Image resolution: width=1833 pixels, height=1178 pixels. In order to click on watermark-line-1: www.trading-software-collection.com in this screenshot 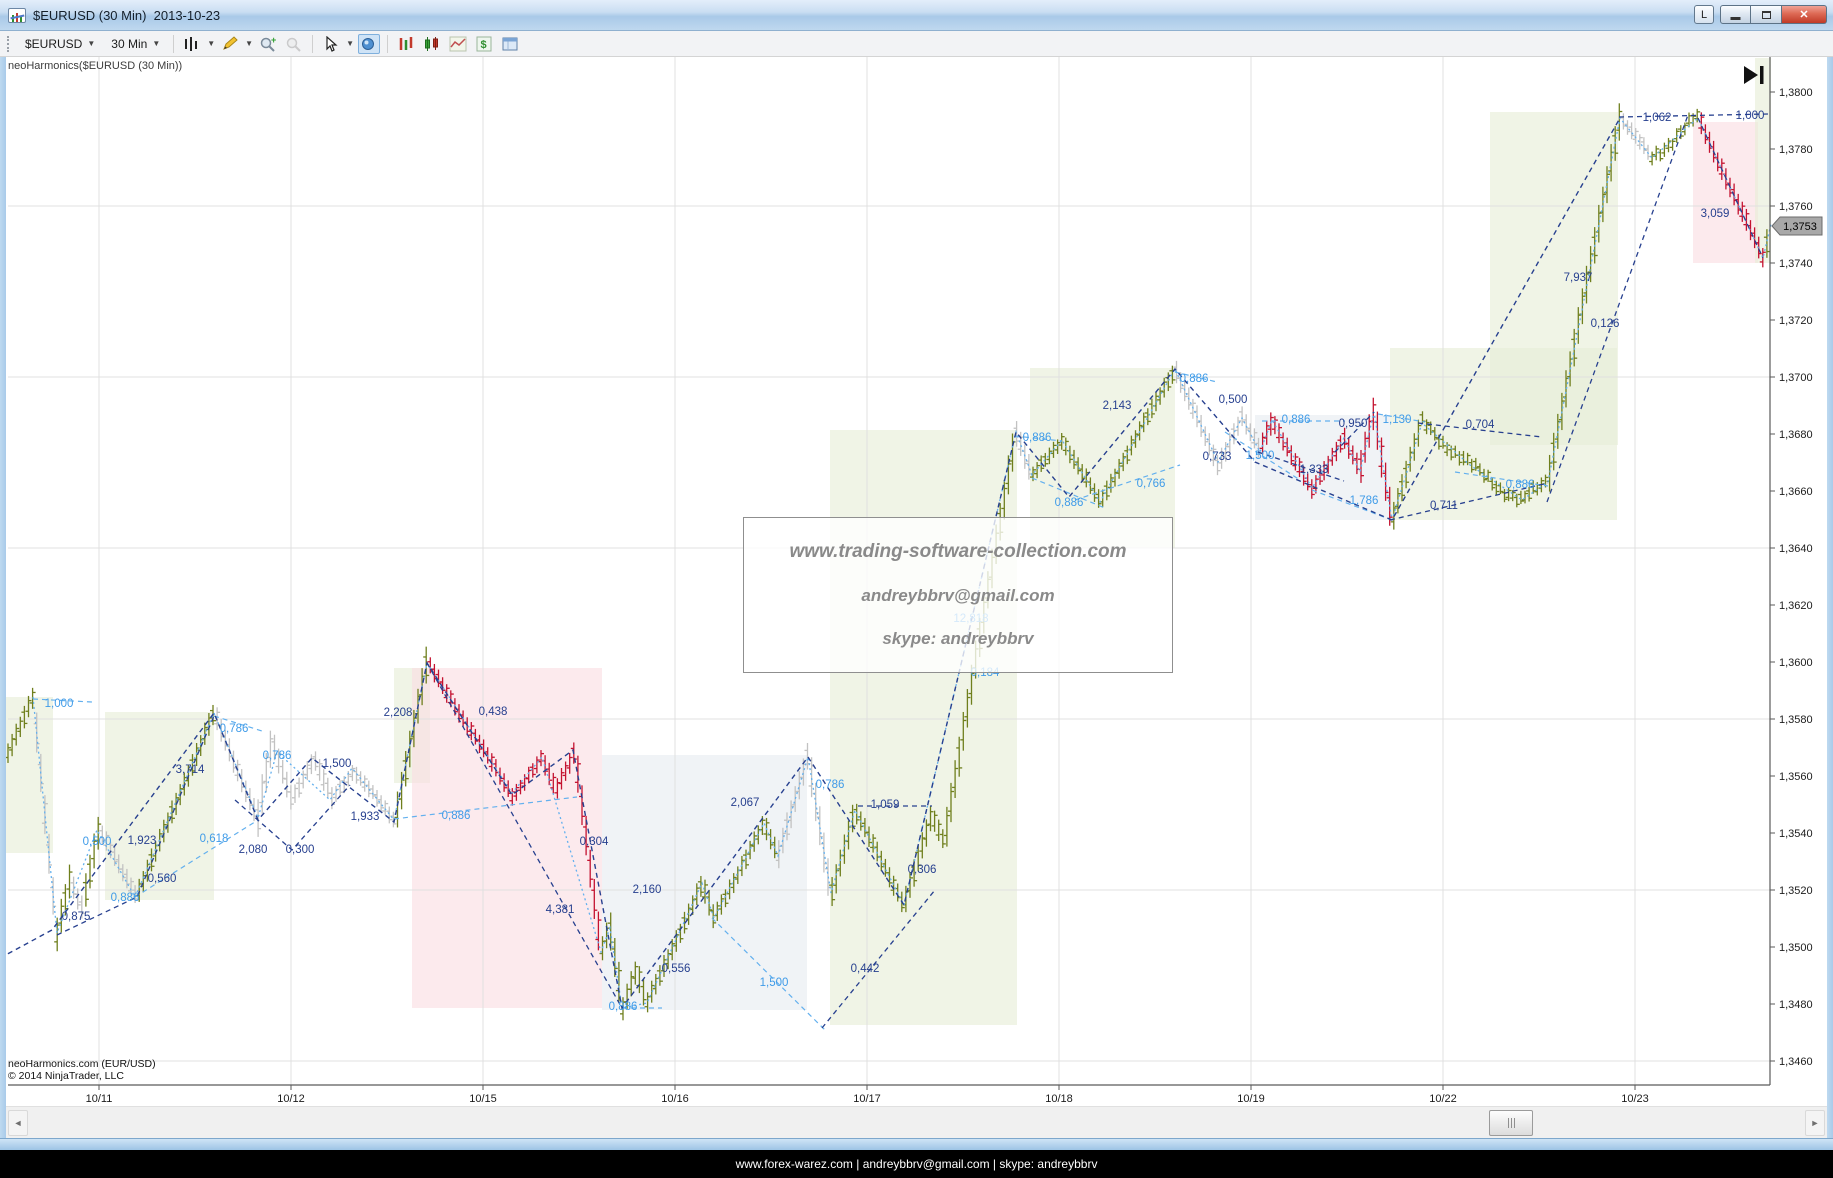, I will do `click(958, 551)`.